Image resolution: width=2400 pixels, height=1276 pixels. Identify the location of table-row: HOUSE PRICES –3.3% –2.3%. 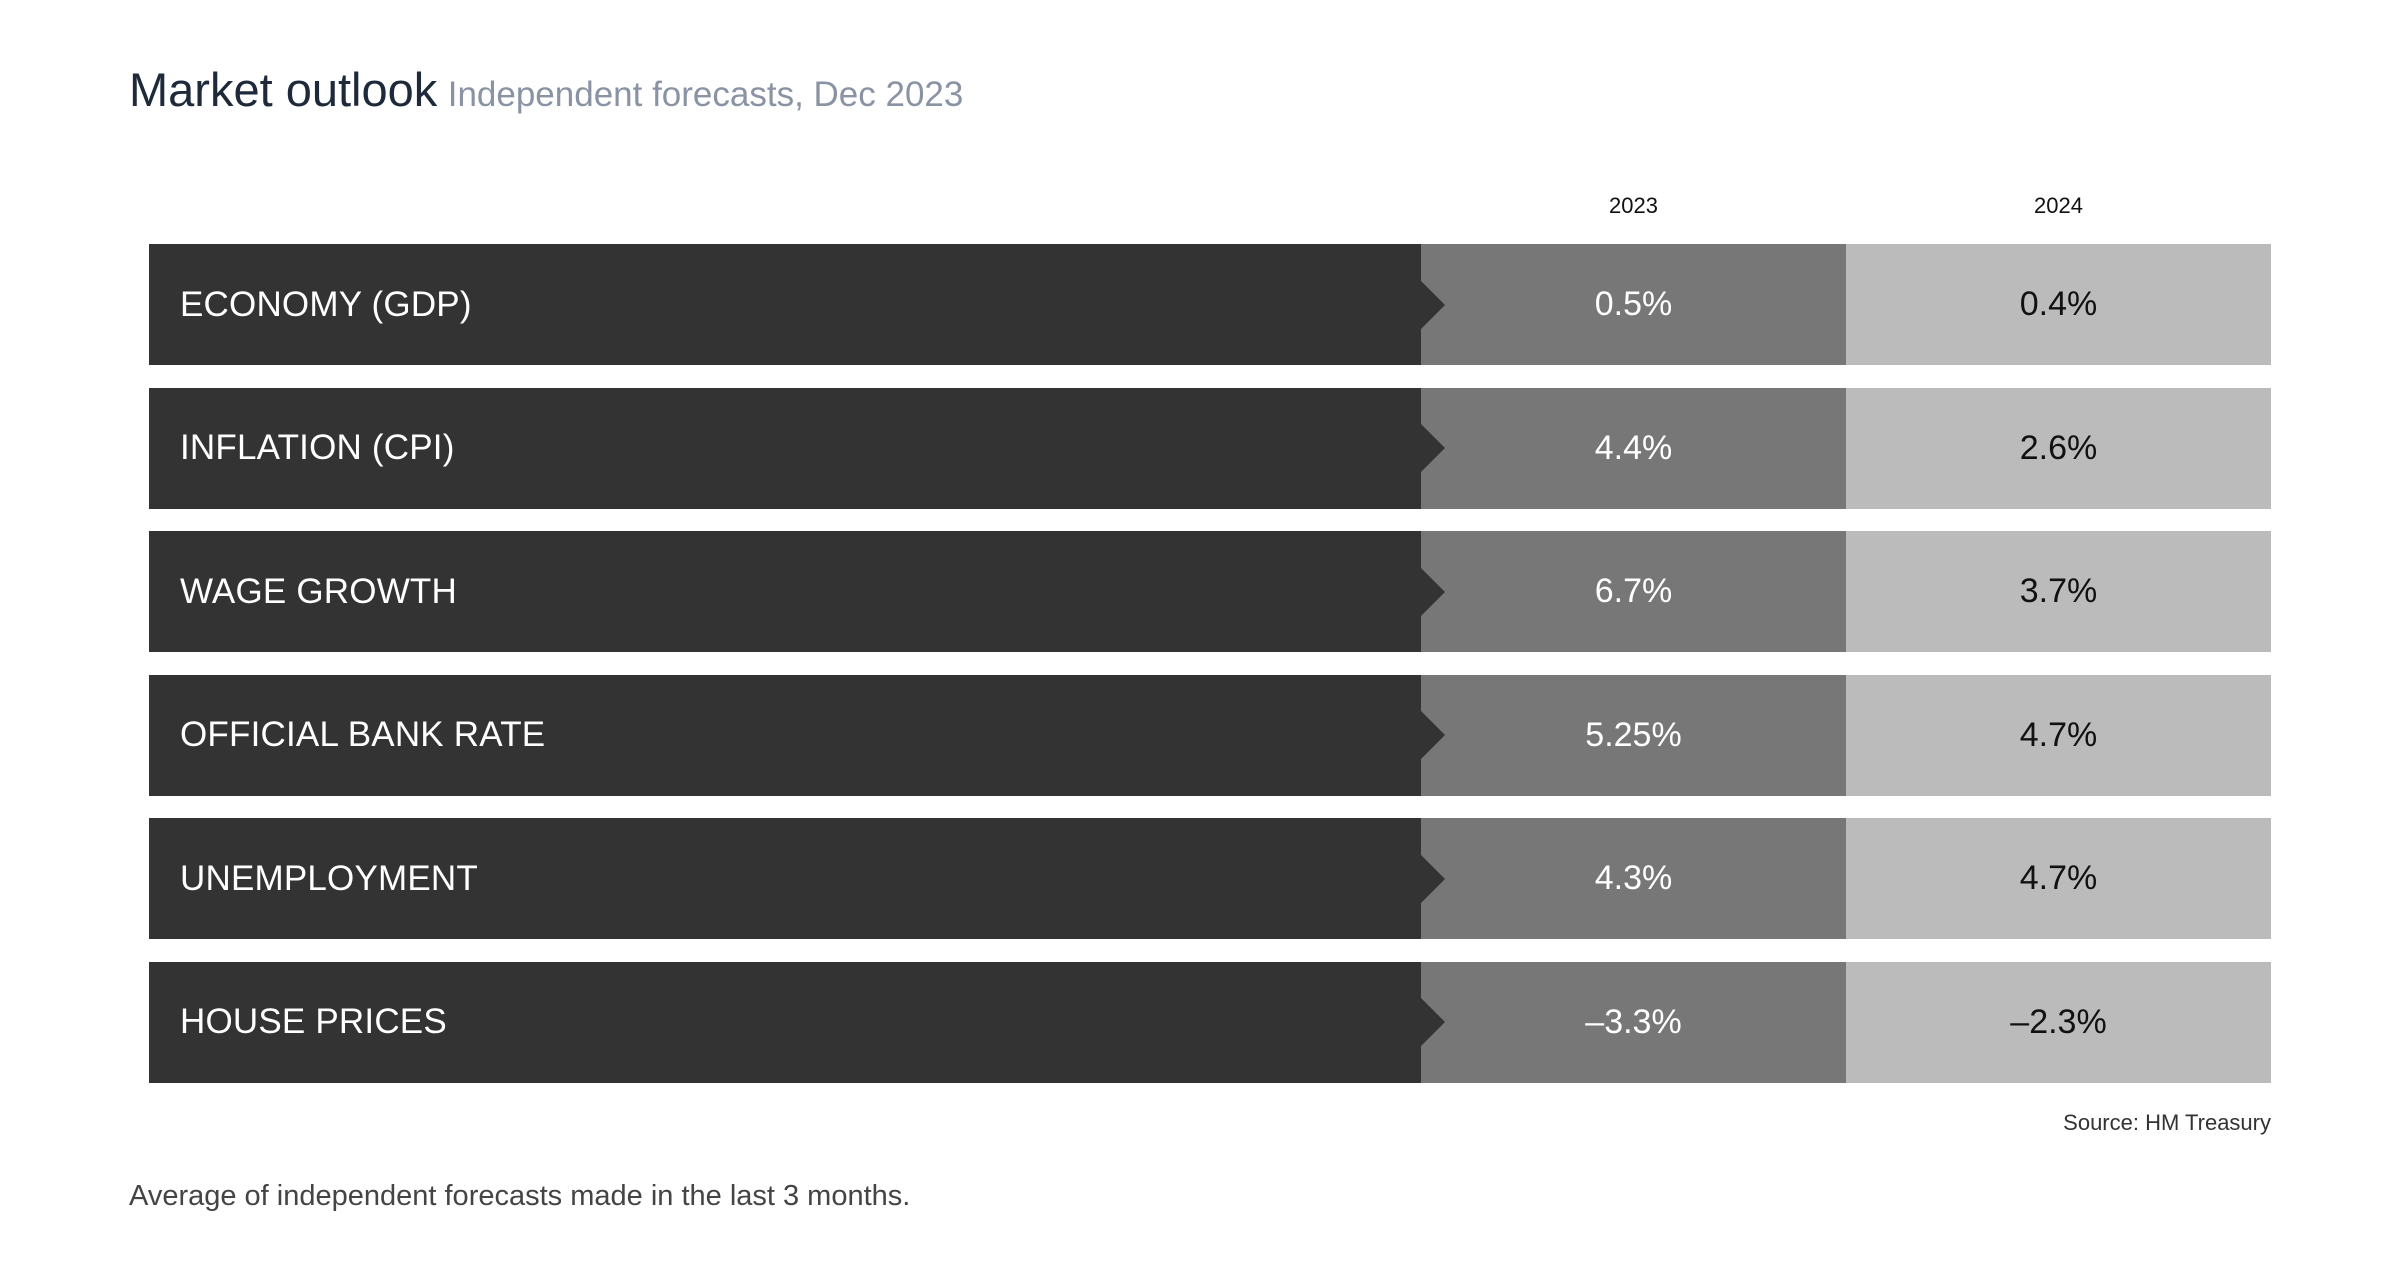
(1210, 1022).